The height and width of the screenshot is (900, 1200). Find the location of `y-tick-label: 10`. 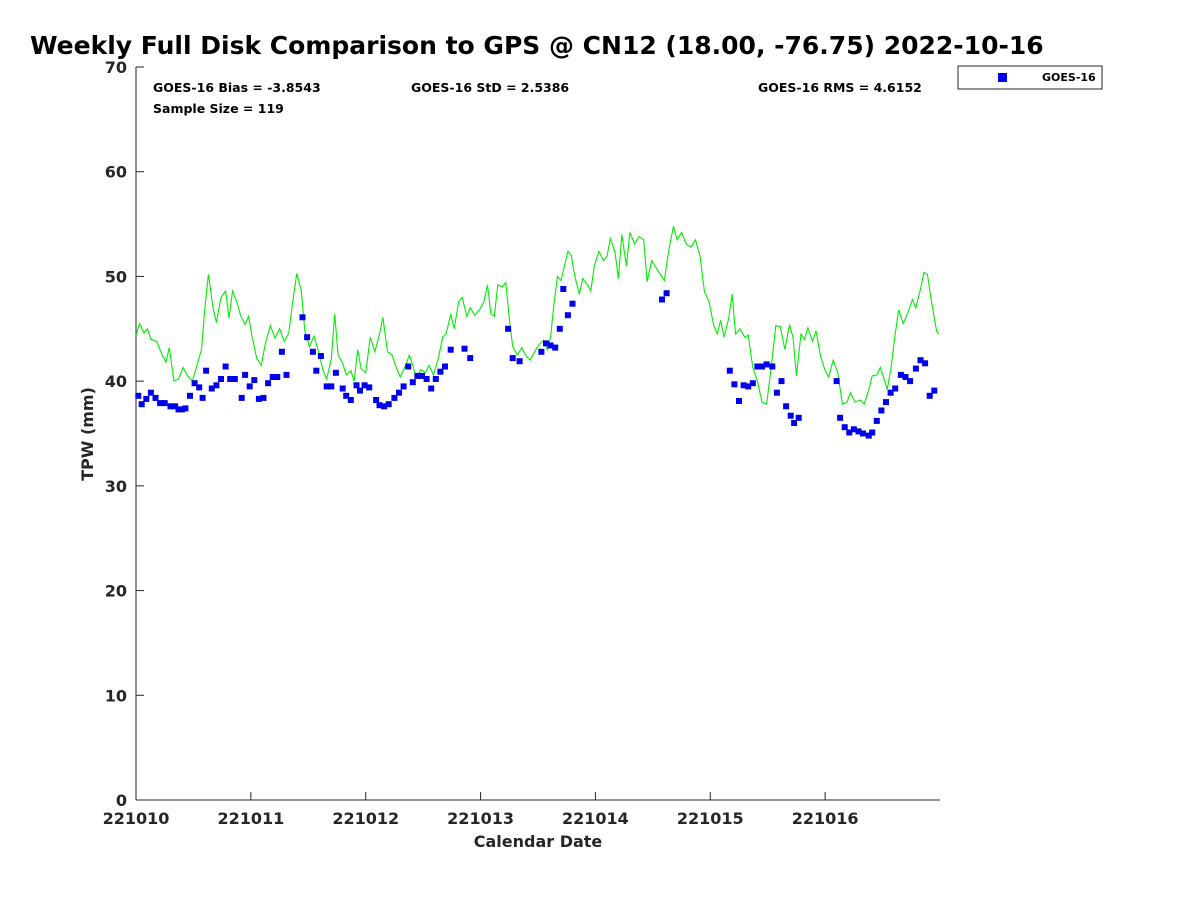

y-tick-label: 10 is located at coordinates (116, 695).